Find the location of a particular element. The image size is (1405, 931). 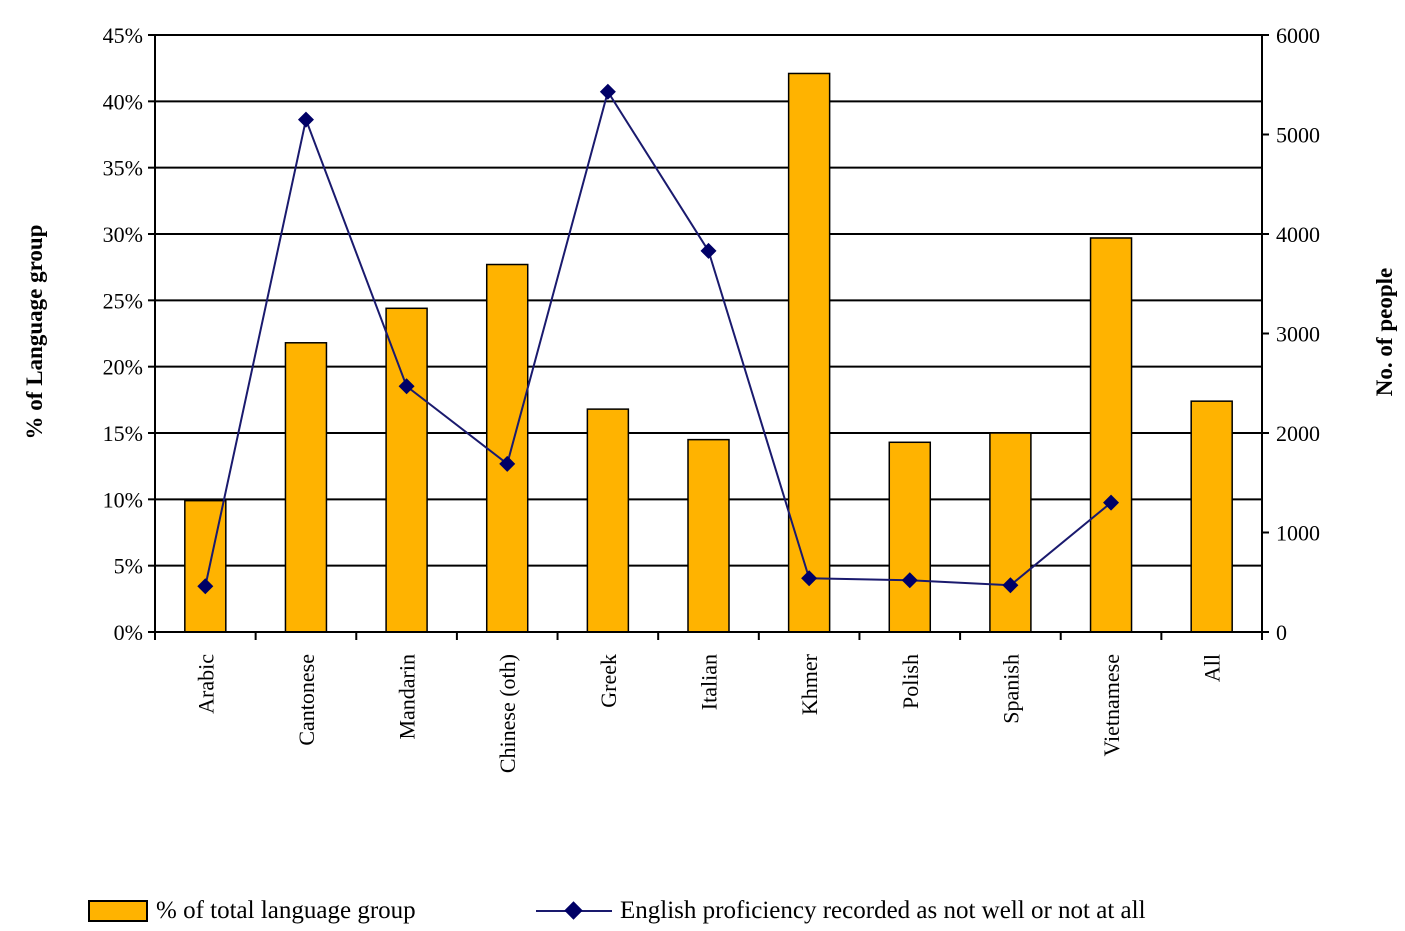

right-axis-title: No. of people is located at coordinates (1384, 332).